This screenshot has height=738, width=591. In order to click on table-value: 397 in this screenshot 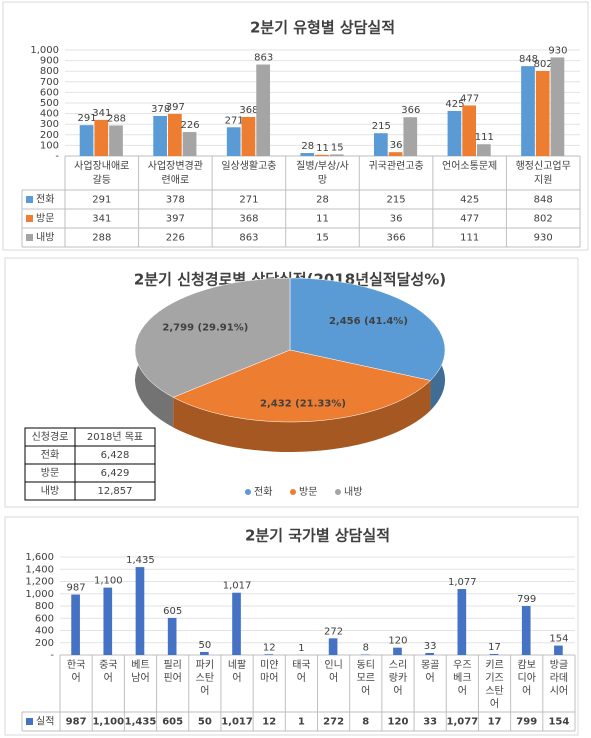, I will do `click(175, 219)`.